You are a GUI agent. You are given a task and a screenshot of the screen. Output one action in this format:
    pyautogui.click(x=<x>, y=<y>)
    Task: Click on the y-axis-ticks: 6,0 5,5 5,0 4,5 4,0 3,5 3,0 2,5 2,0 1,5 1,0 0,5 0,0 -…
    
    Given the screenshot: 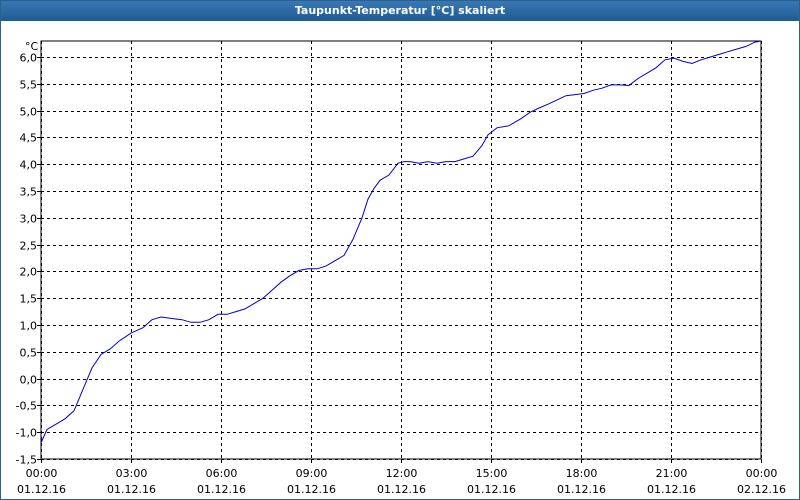 What is the action you would take?
    pyautogui.click(x=28, y=259)
    